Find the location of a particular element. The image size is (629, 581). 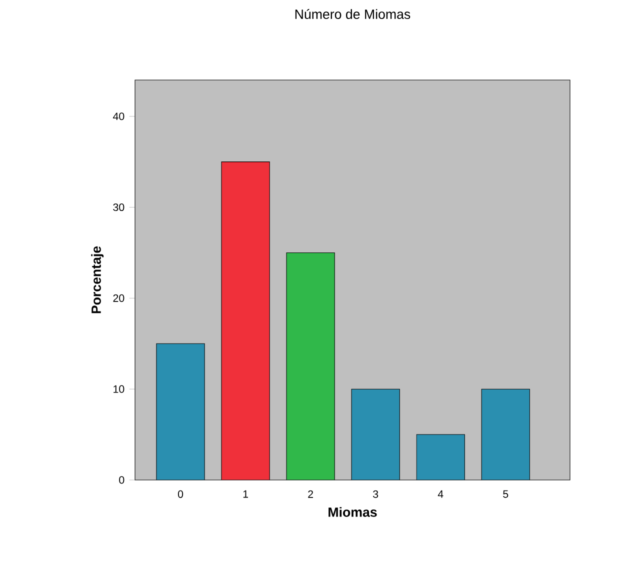

chart-title: Número de Miomas is located at coordinates (352, 14).